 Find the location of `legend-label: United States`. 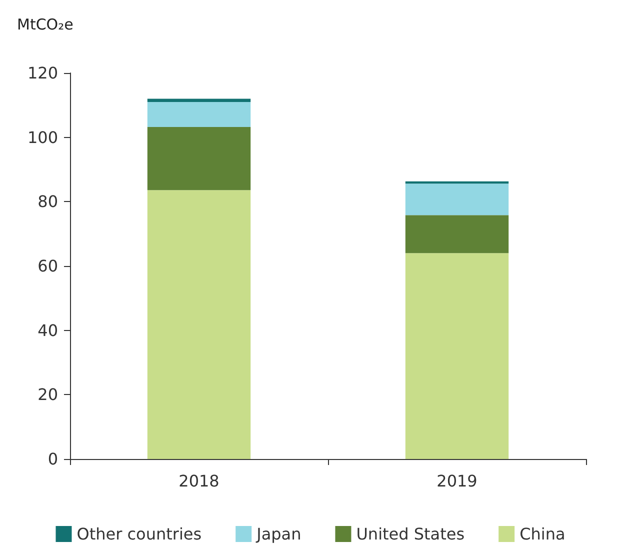

legend-label: United States is located at coordinates (410, 534).